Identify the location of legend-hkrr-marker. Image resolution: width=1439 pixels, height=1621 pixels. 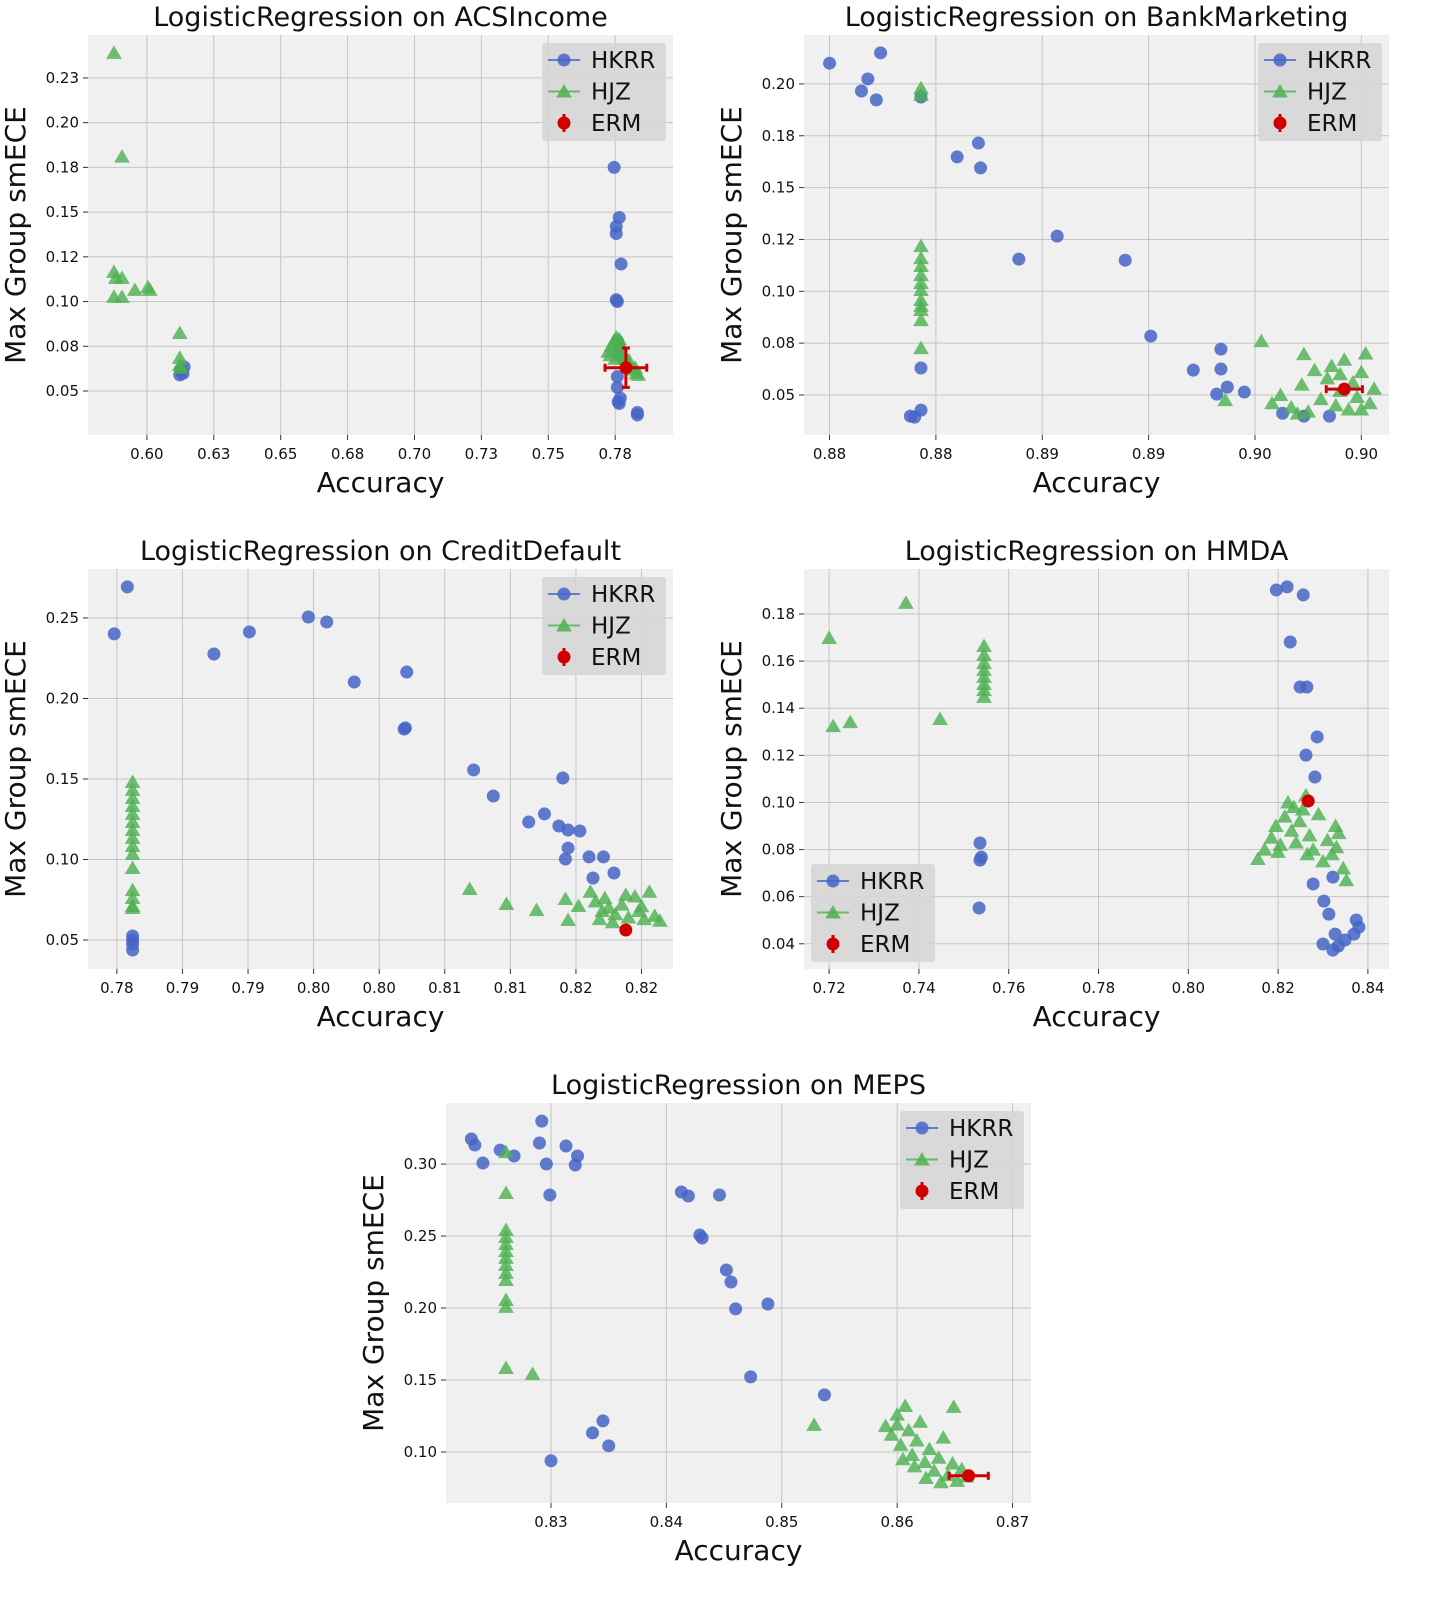
(564, 60).